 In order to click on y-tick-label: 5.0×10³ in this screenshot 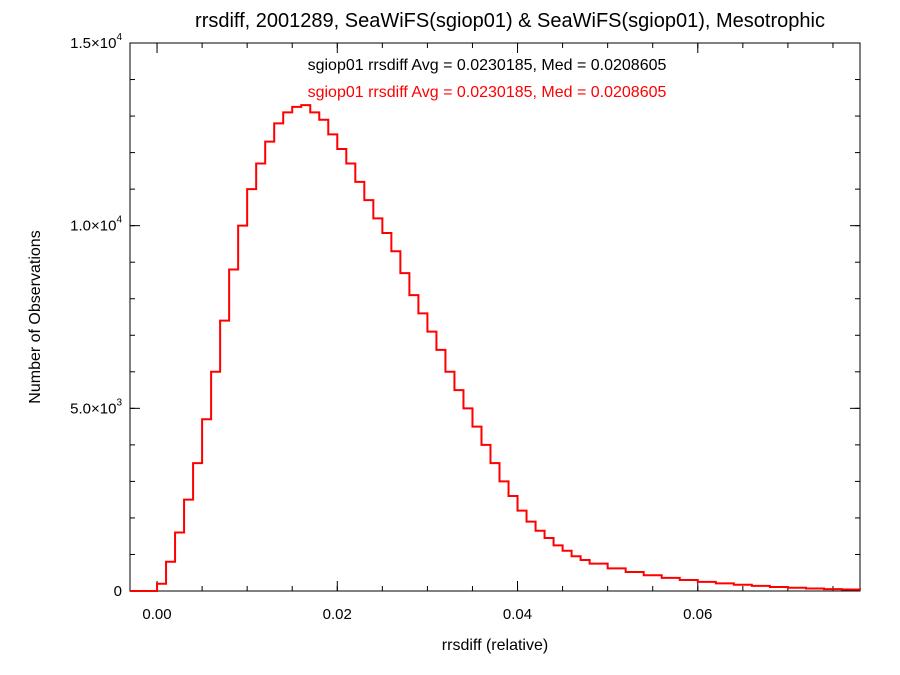, I will do `click(96, 407)`.